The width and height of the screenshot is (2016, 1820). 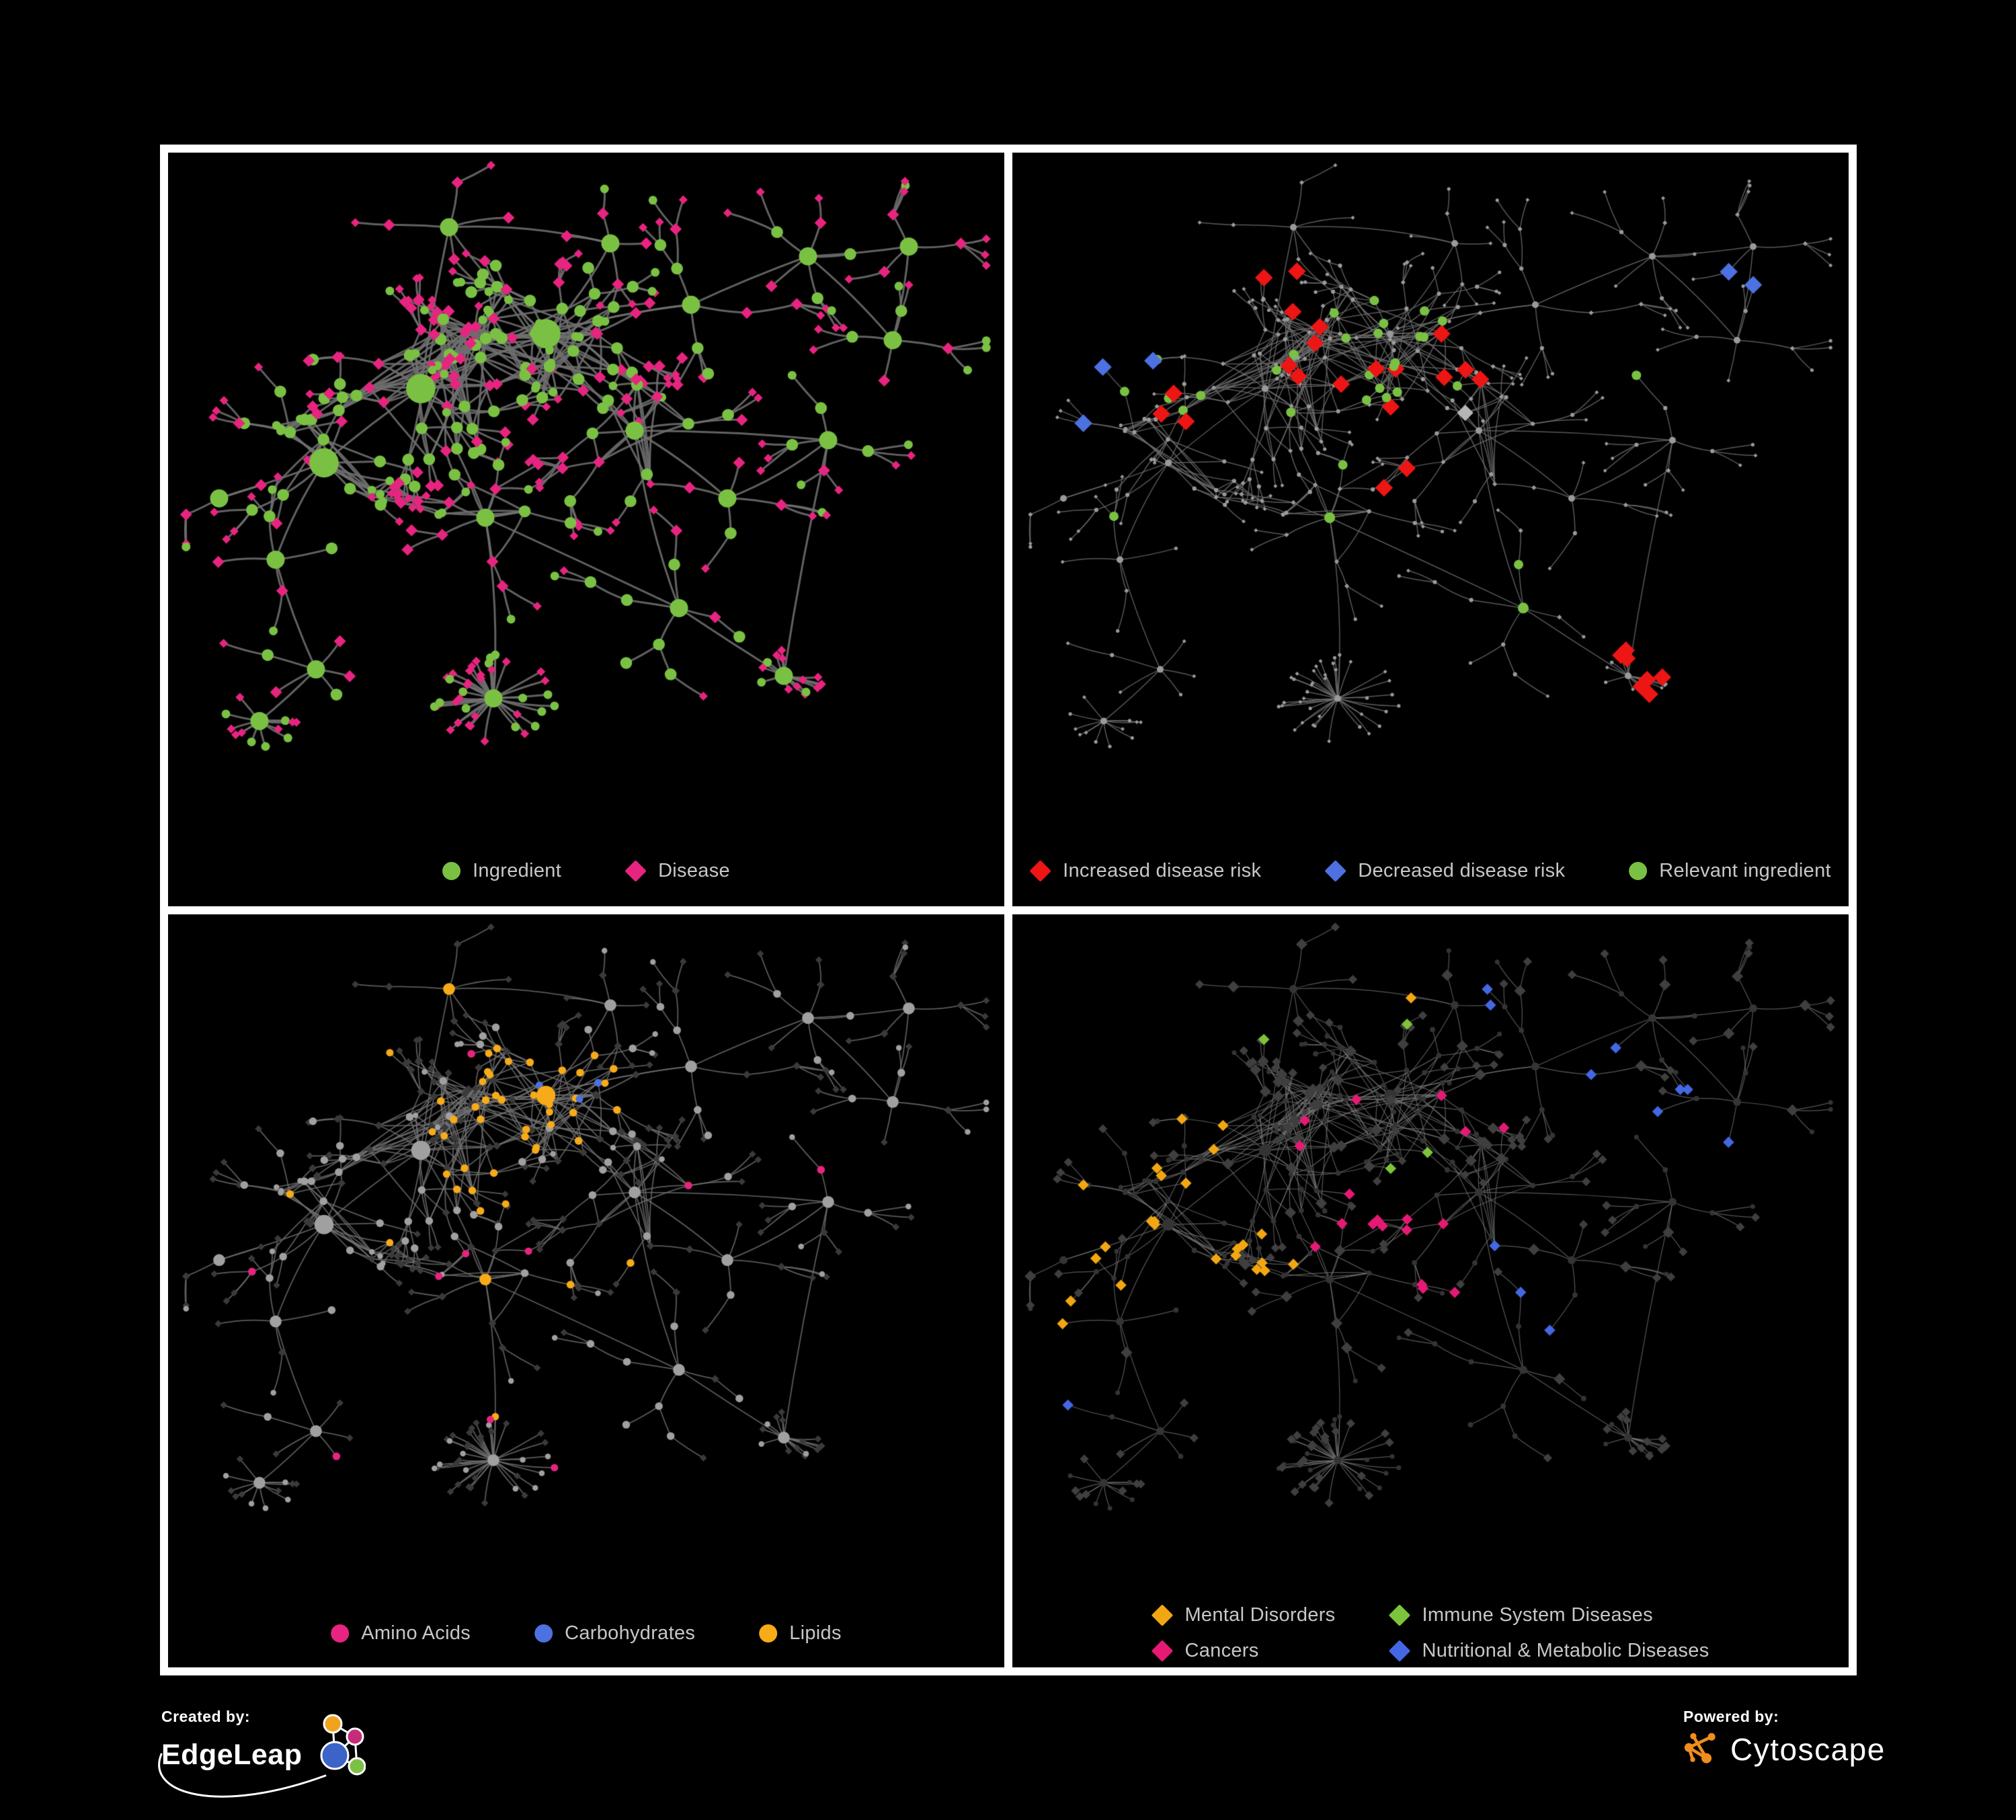 I want to click on edgeleap-logo: Created by: EdgeLeap, so click(x=262, y=1753).